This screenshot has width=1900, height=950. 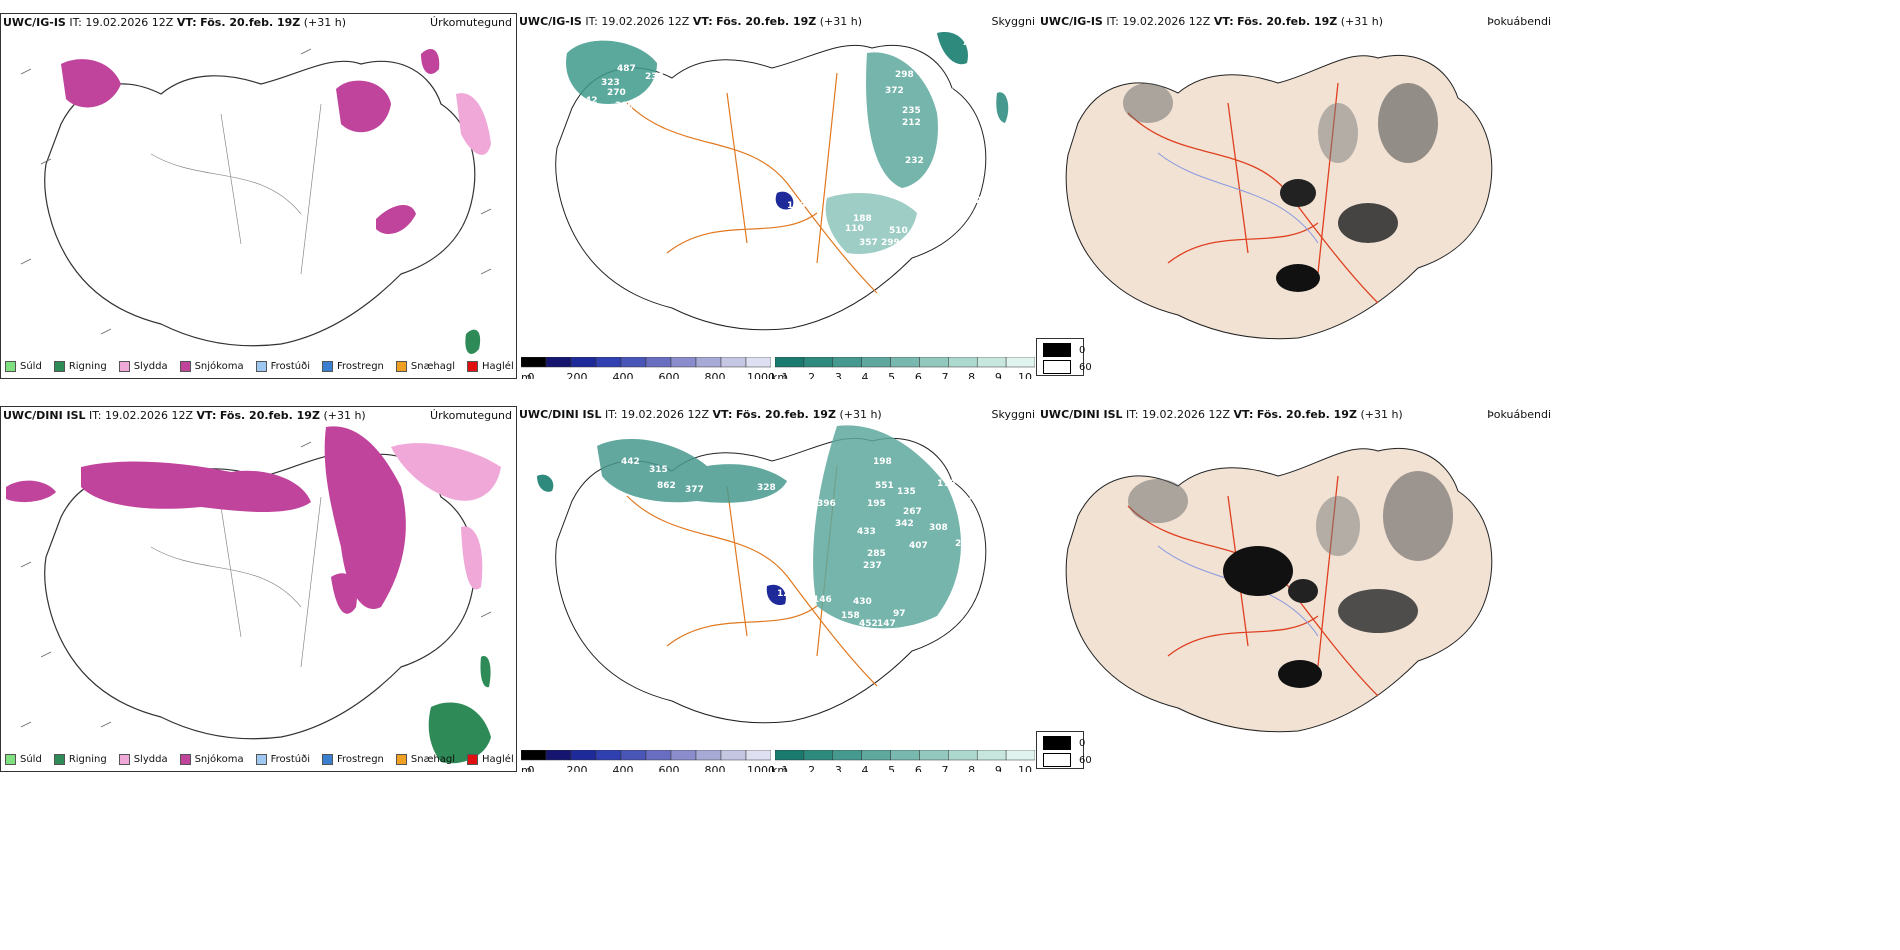 I want to click on cloud-base-label: 487, so click(x=626, y=69).